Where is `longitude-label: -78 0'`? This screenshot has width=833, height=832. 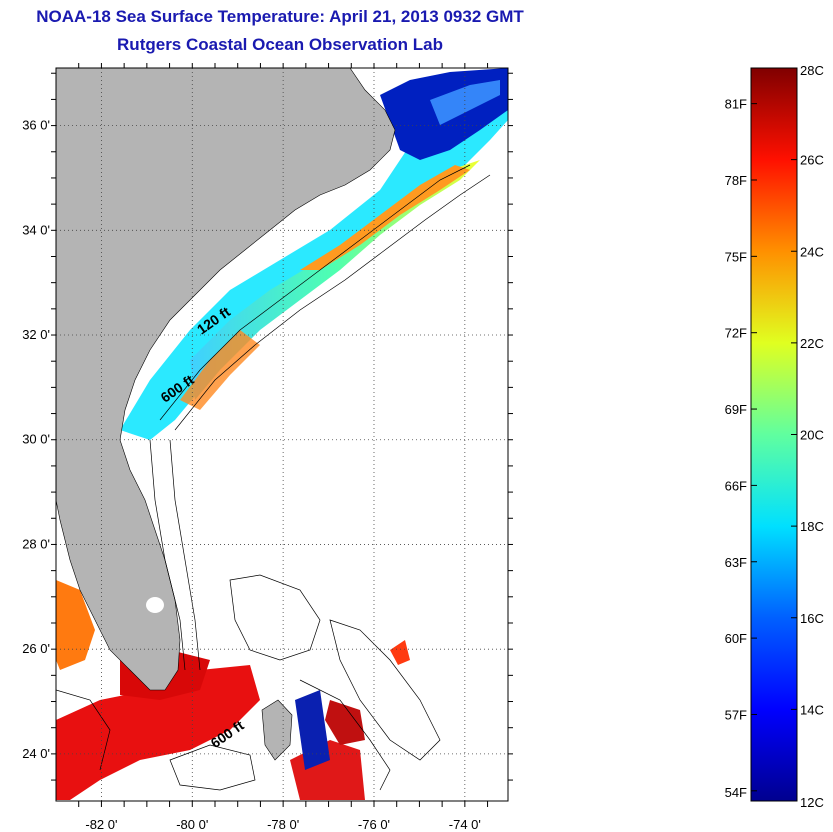 longitude-label: -78 0' is located at coordinates (283, 824).